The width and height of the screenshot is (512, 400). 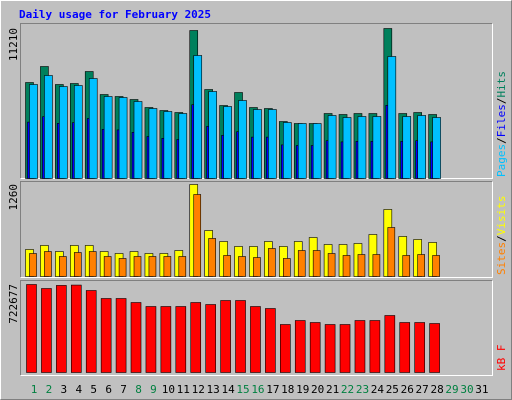 What do you see at coordinates (362, 389) in the screenshot?
I see `x-tick-label: 23` at bounding box center [362, 389].